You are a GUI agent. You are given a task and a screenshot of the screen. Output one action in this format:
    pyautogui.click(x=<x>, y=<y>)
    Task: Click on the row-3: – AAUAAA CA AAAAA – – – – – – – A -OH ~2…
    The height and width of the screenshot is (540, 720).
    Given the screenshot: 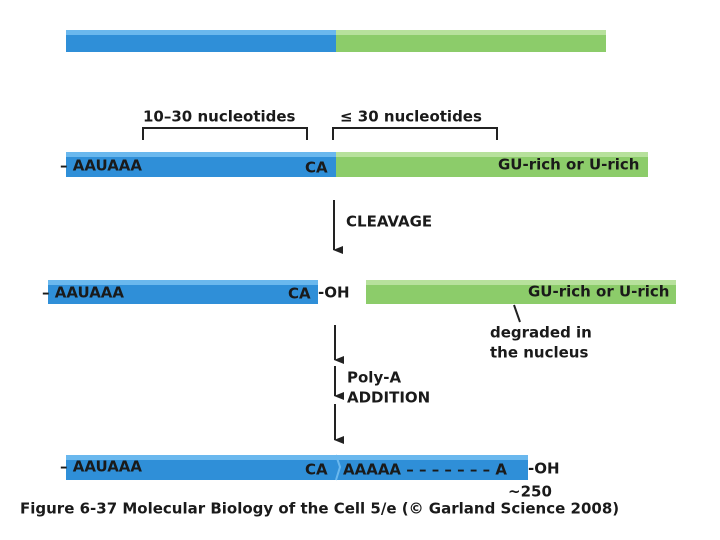 What is the action you would take?
    pyautogui.click(x=310, y=477)
    